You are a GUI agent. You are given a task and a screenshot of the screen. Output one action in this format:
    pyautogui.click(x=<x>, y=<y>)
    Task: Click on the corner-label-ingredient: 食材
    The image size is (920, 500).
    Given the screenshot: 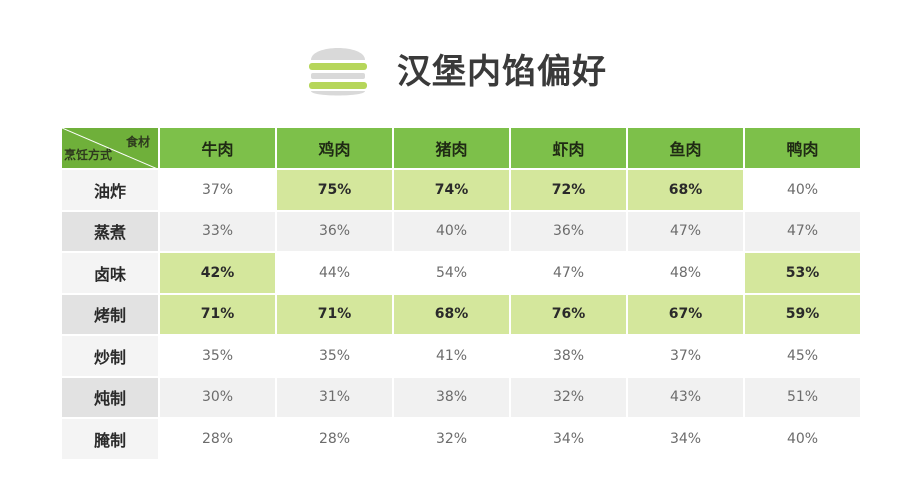 What is the action you would take?
    pyautogui.click(x=137, y=142)
    